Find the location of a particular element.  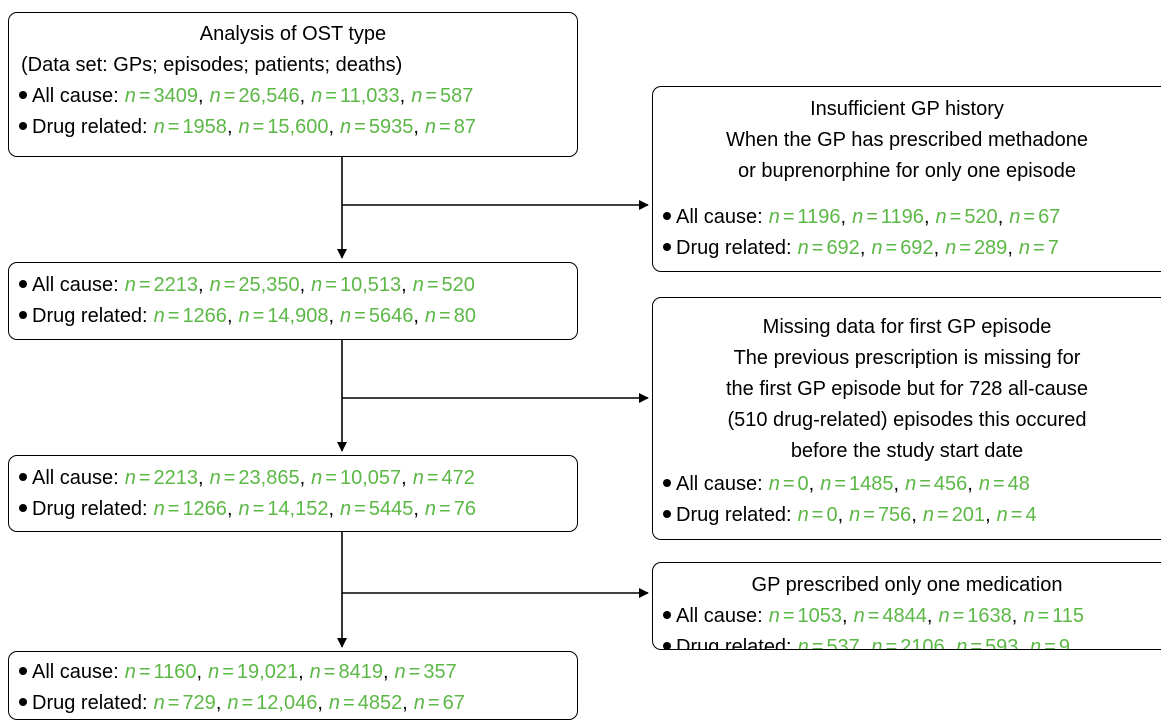

count-value: 4 is located at coordinates (1031, 515).